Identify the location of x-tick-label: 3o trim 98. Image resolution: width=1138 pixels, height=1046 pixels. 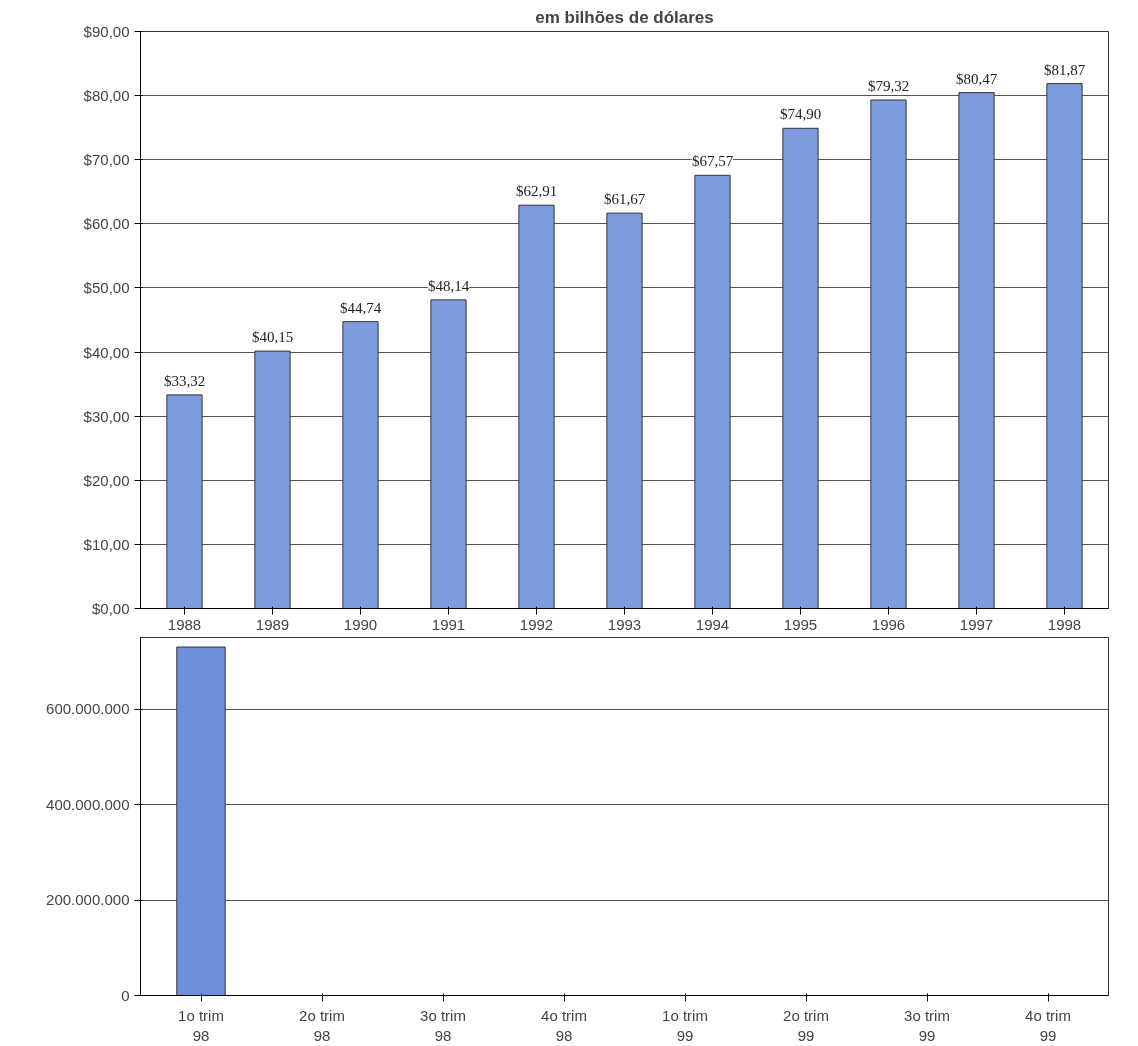
(443, 1025).